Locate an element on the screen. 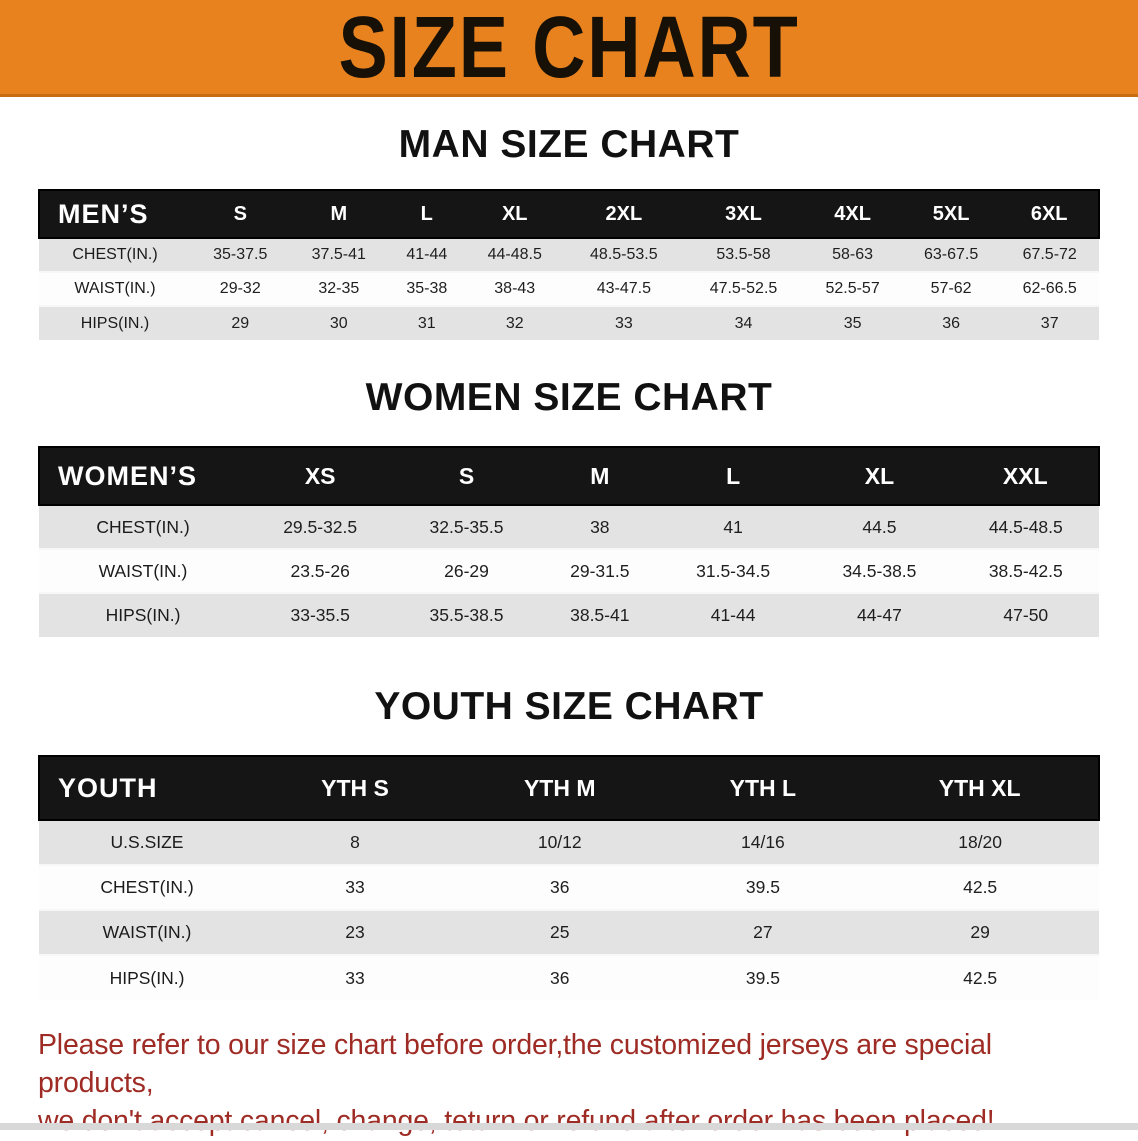  size-value-cell: 37.5-41 is located at coordinates (338, 254).